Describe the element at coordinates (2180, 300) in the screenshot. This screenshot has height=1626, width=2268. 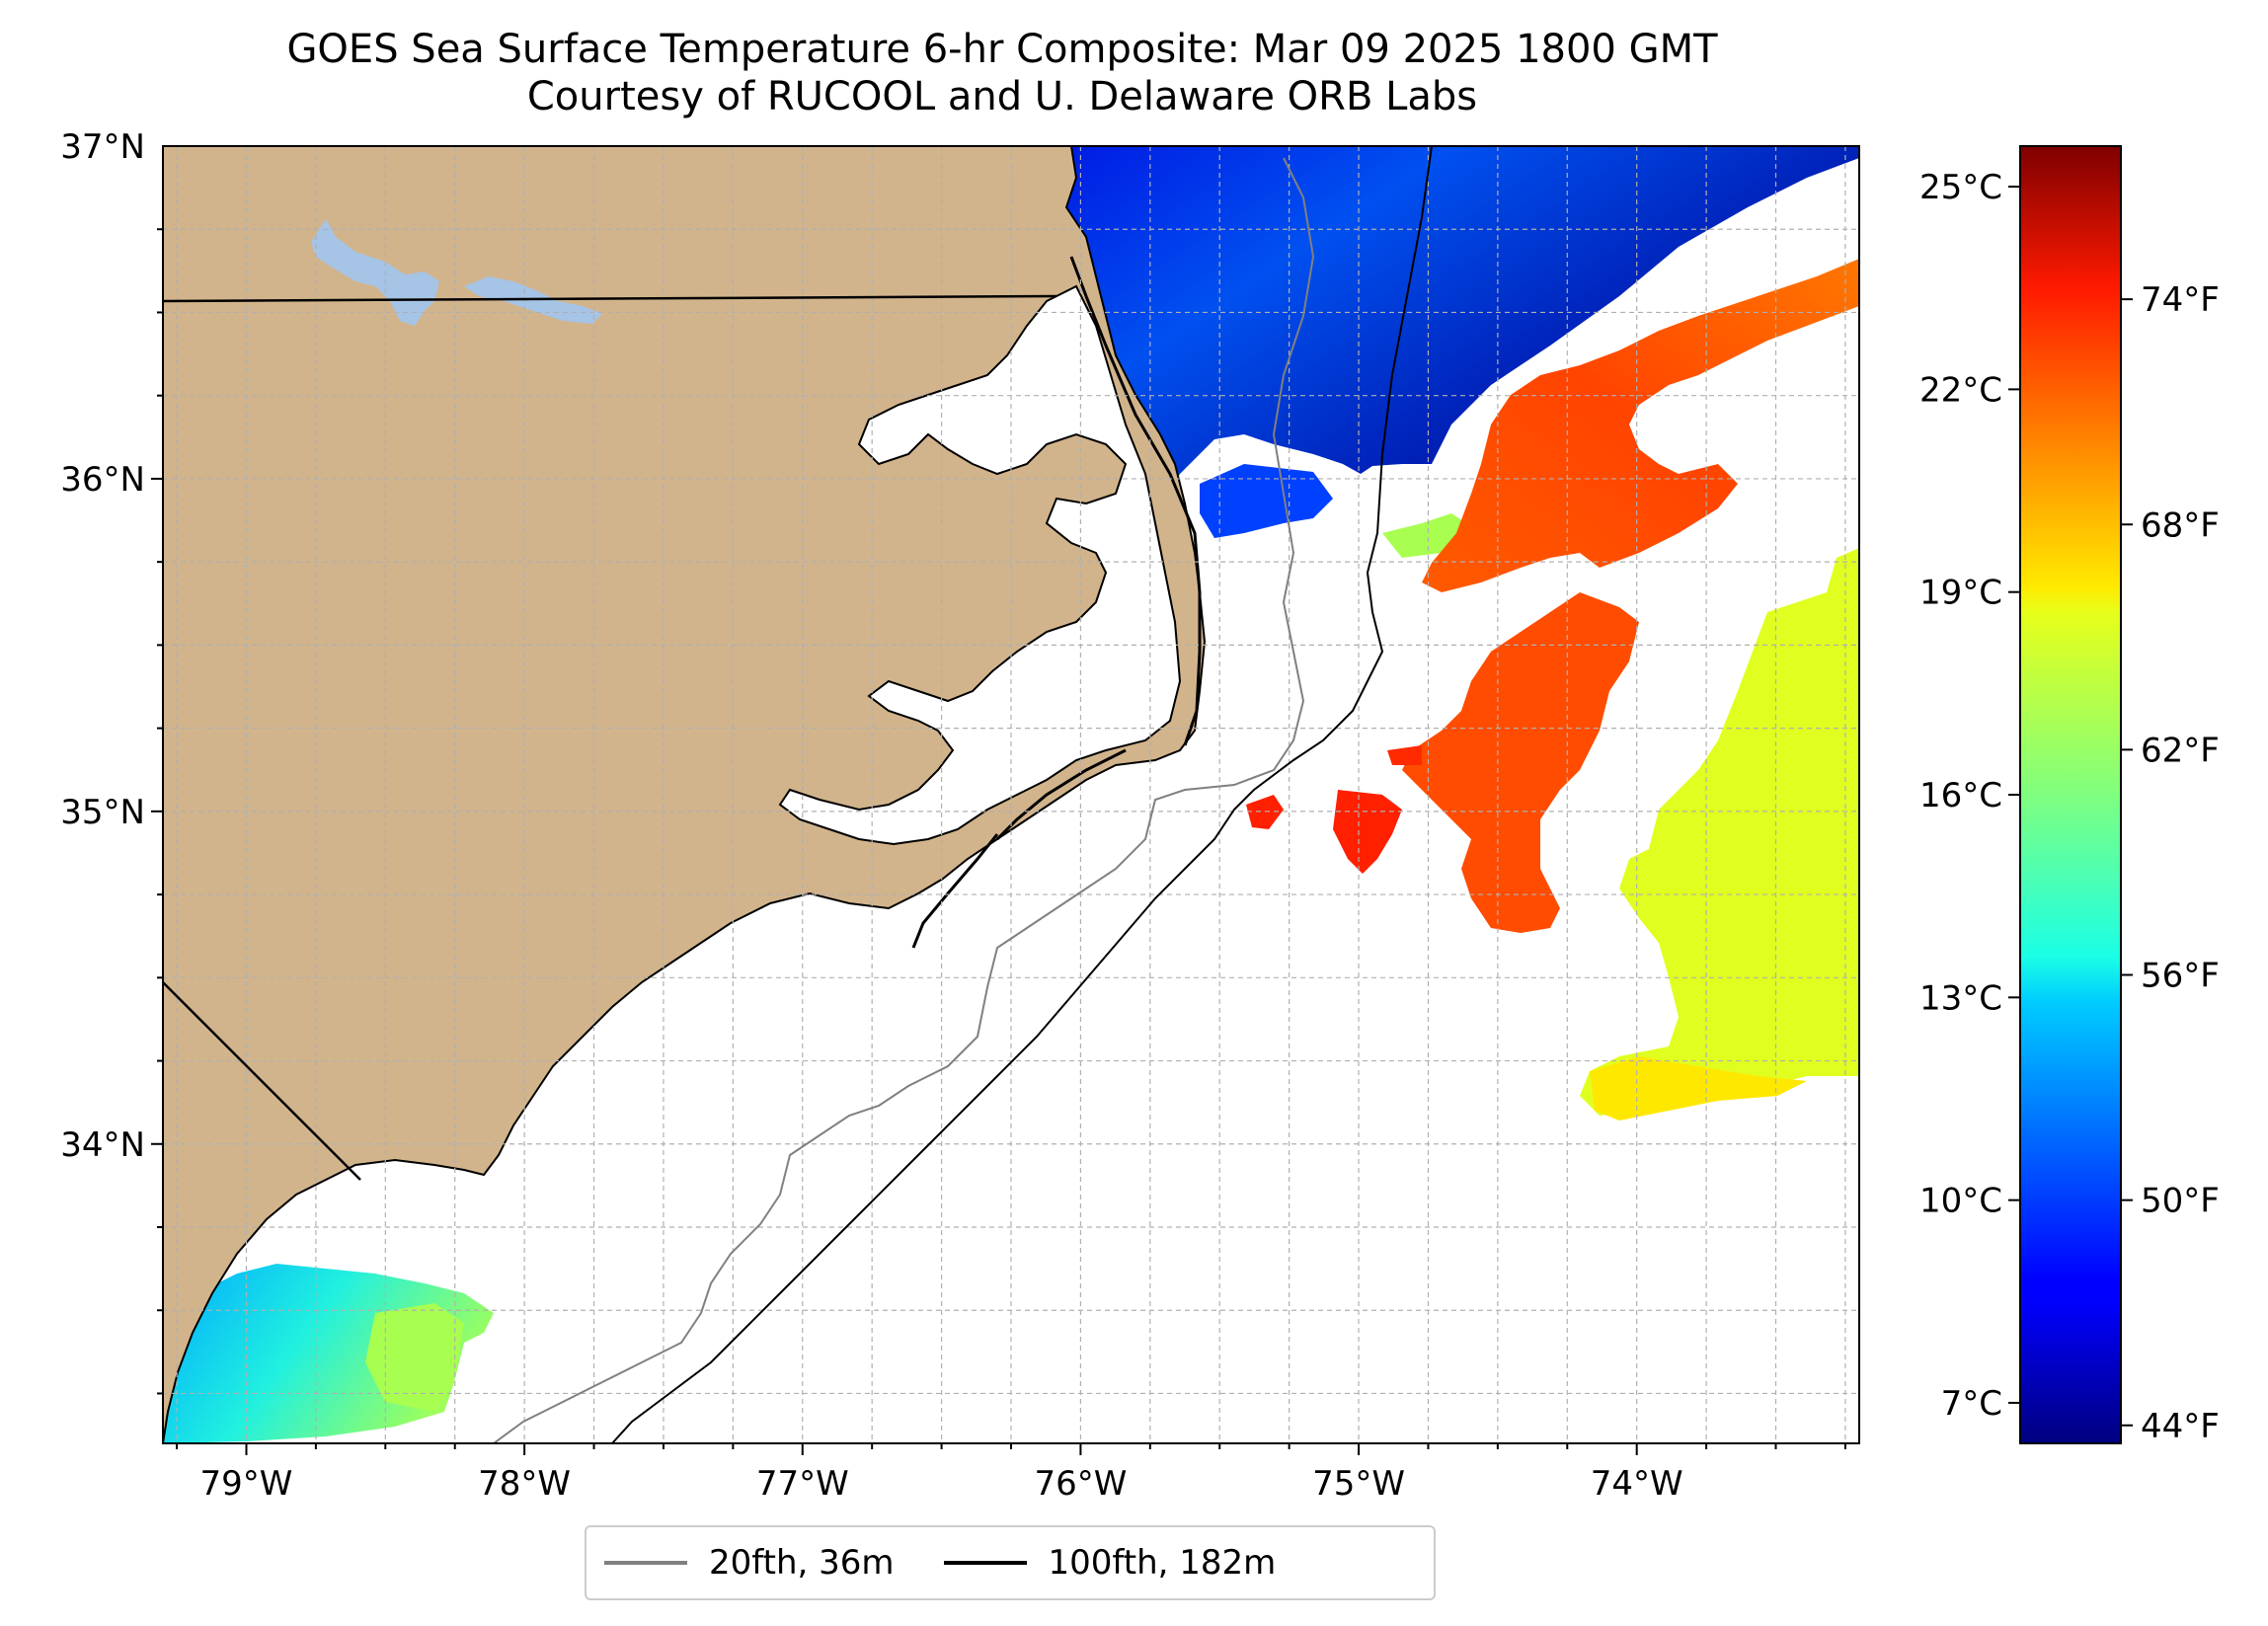
I see `fahrenheit-tick-label: 74°F` at that location.